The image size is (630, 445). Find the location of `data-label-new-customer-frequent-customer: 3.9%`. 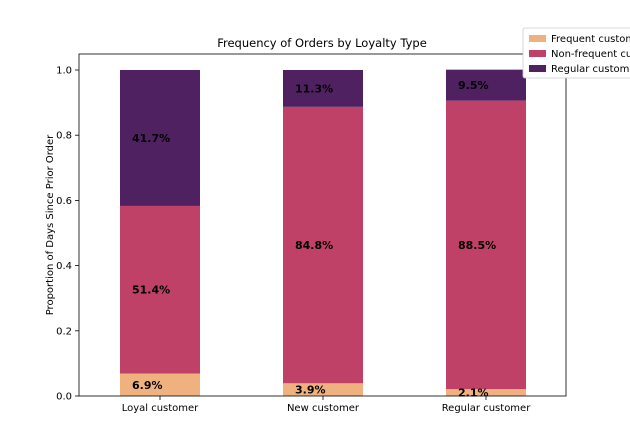

data-label-new-customer-frequent-customer: 3.9% is located at coordinates (310, 390).